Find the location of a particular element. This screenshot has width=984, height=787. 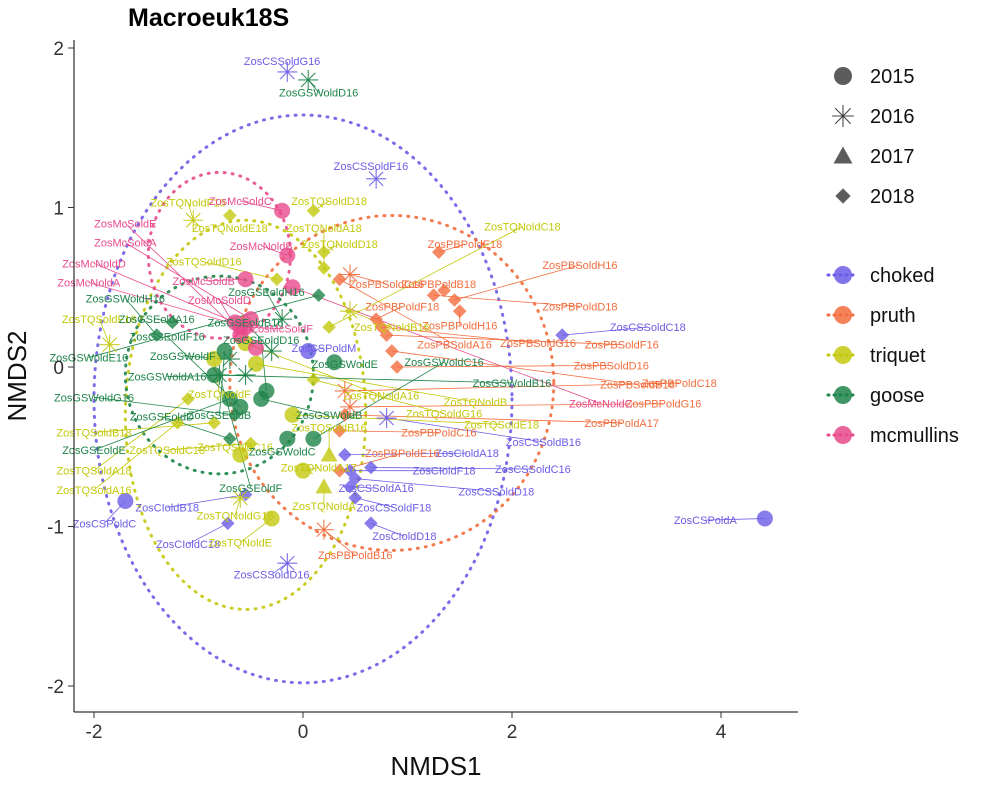

point-label-ZosMcSoldA: ZosMcSoldA is located at coordinates (125, 244).